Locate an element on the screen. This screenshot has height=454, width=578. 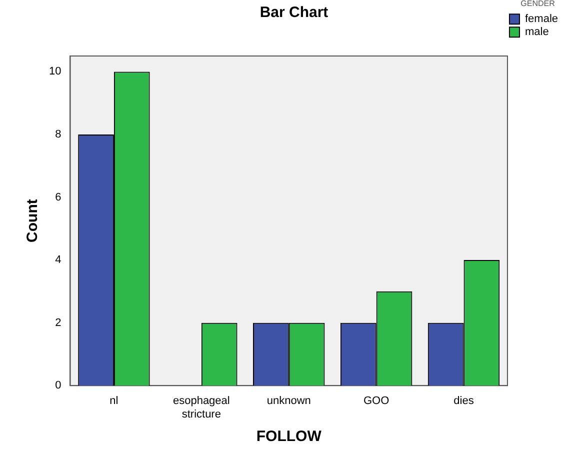
chart-title: Bar Chart is located at coordinates (294, 13).